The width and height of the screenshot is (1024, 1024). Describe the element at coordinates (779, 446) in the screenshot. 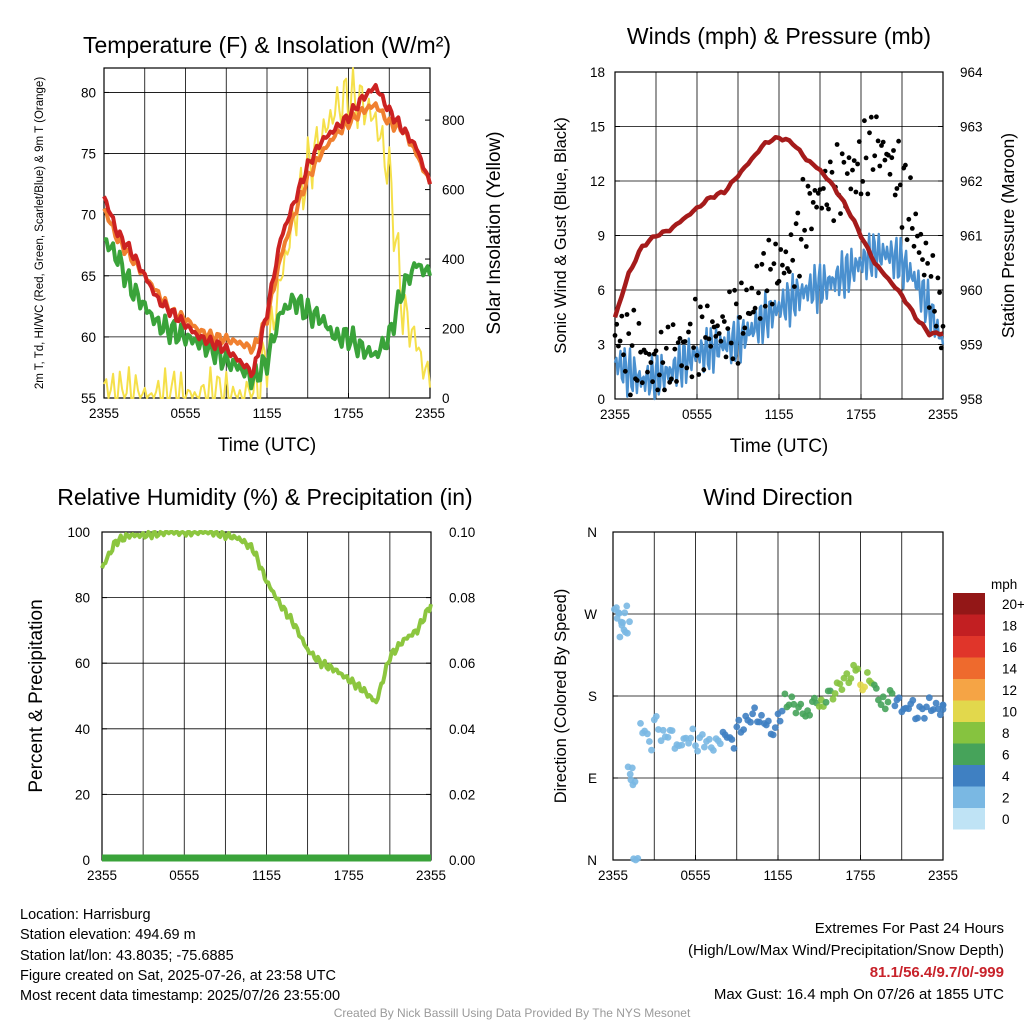

I see `x-axis-label: Time (UTC)` at that location.